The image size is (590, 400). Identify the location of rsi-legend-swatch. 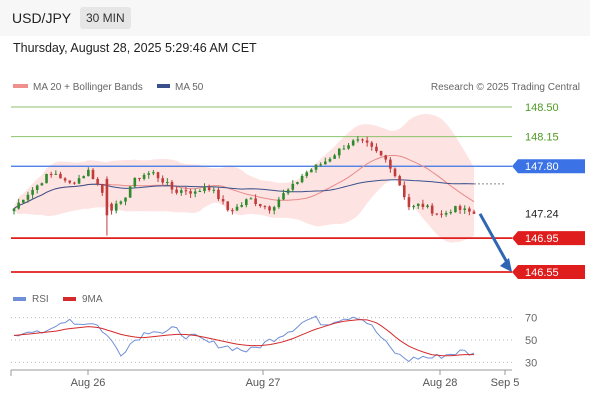
(19, 299).